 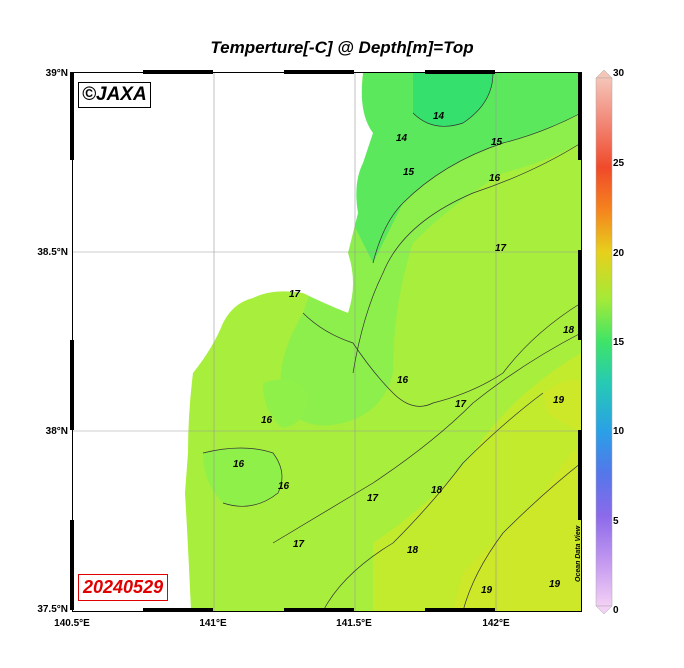 I want to click on copyright-label: ©JAXA, so click(x=114, y=95).